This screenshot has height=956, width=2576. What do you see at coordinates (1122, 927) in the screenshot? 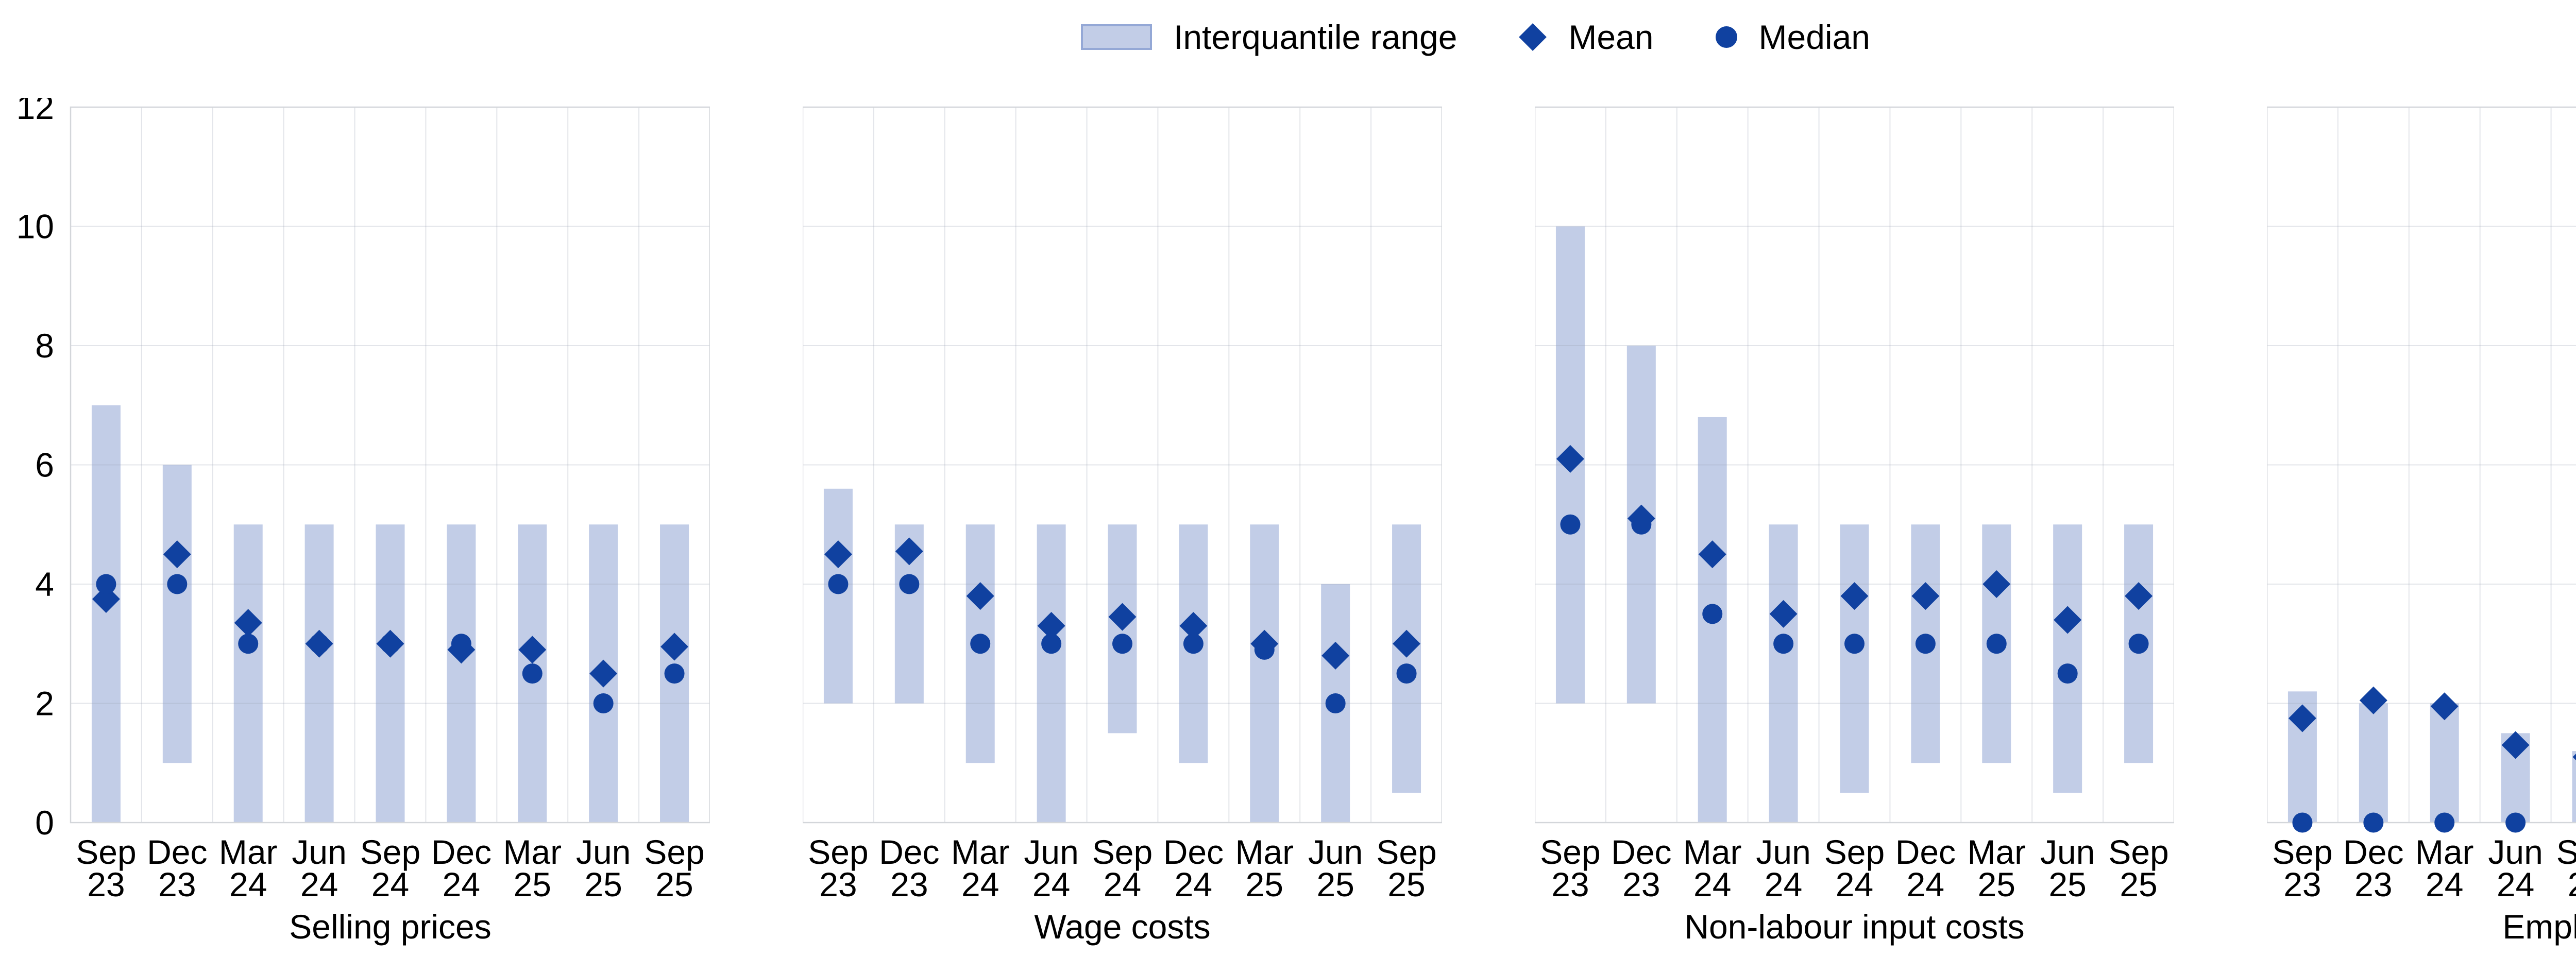
I see `panel-title: Wage costs` at bounding box center [1122, 927].